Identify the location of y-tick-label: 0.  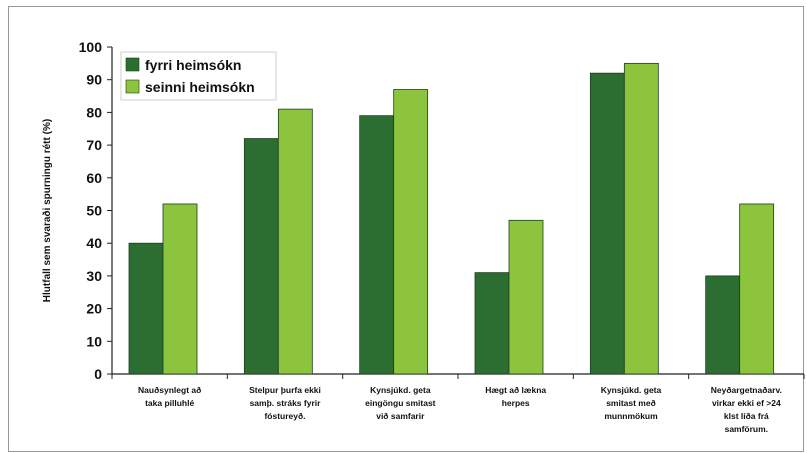
(98, 374).